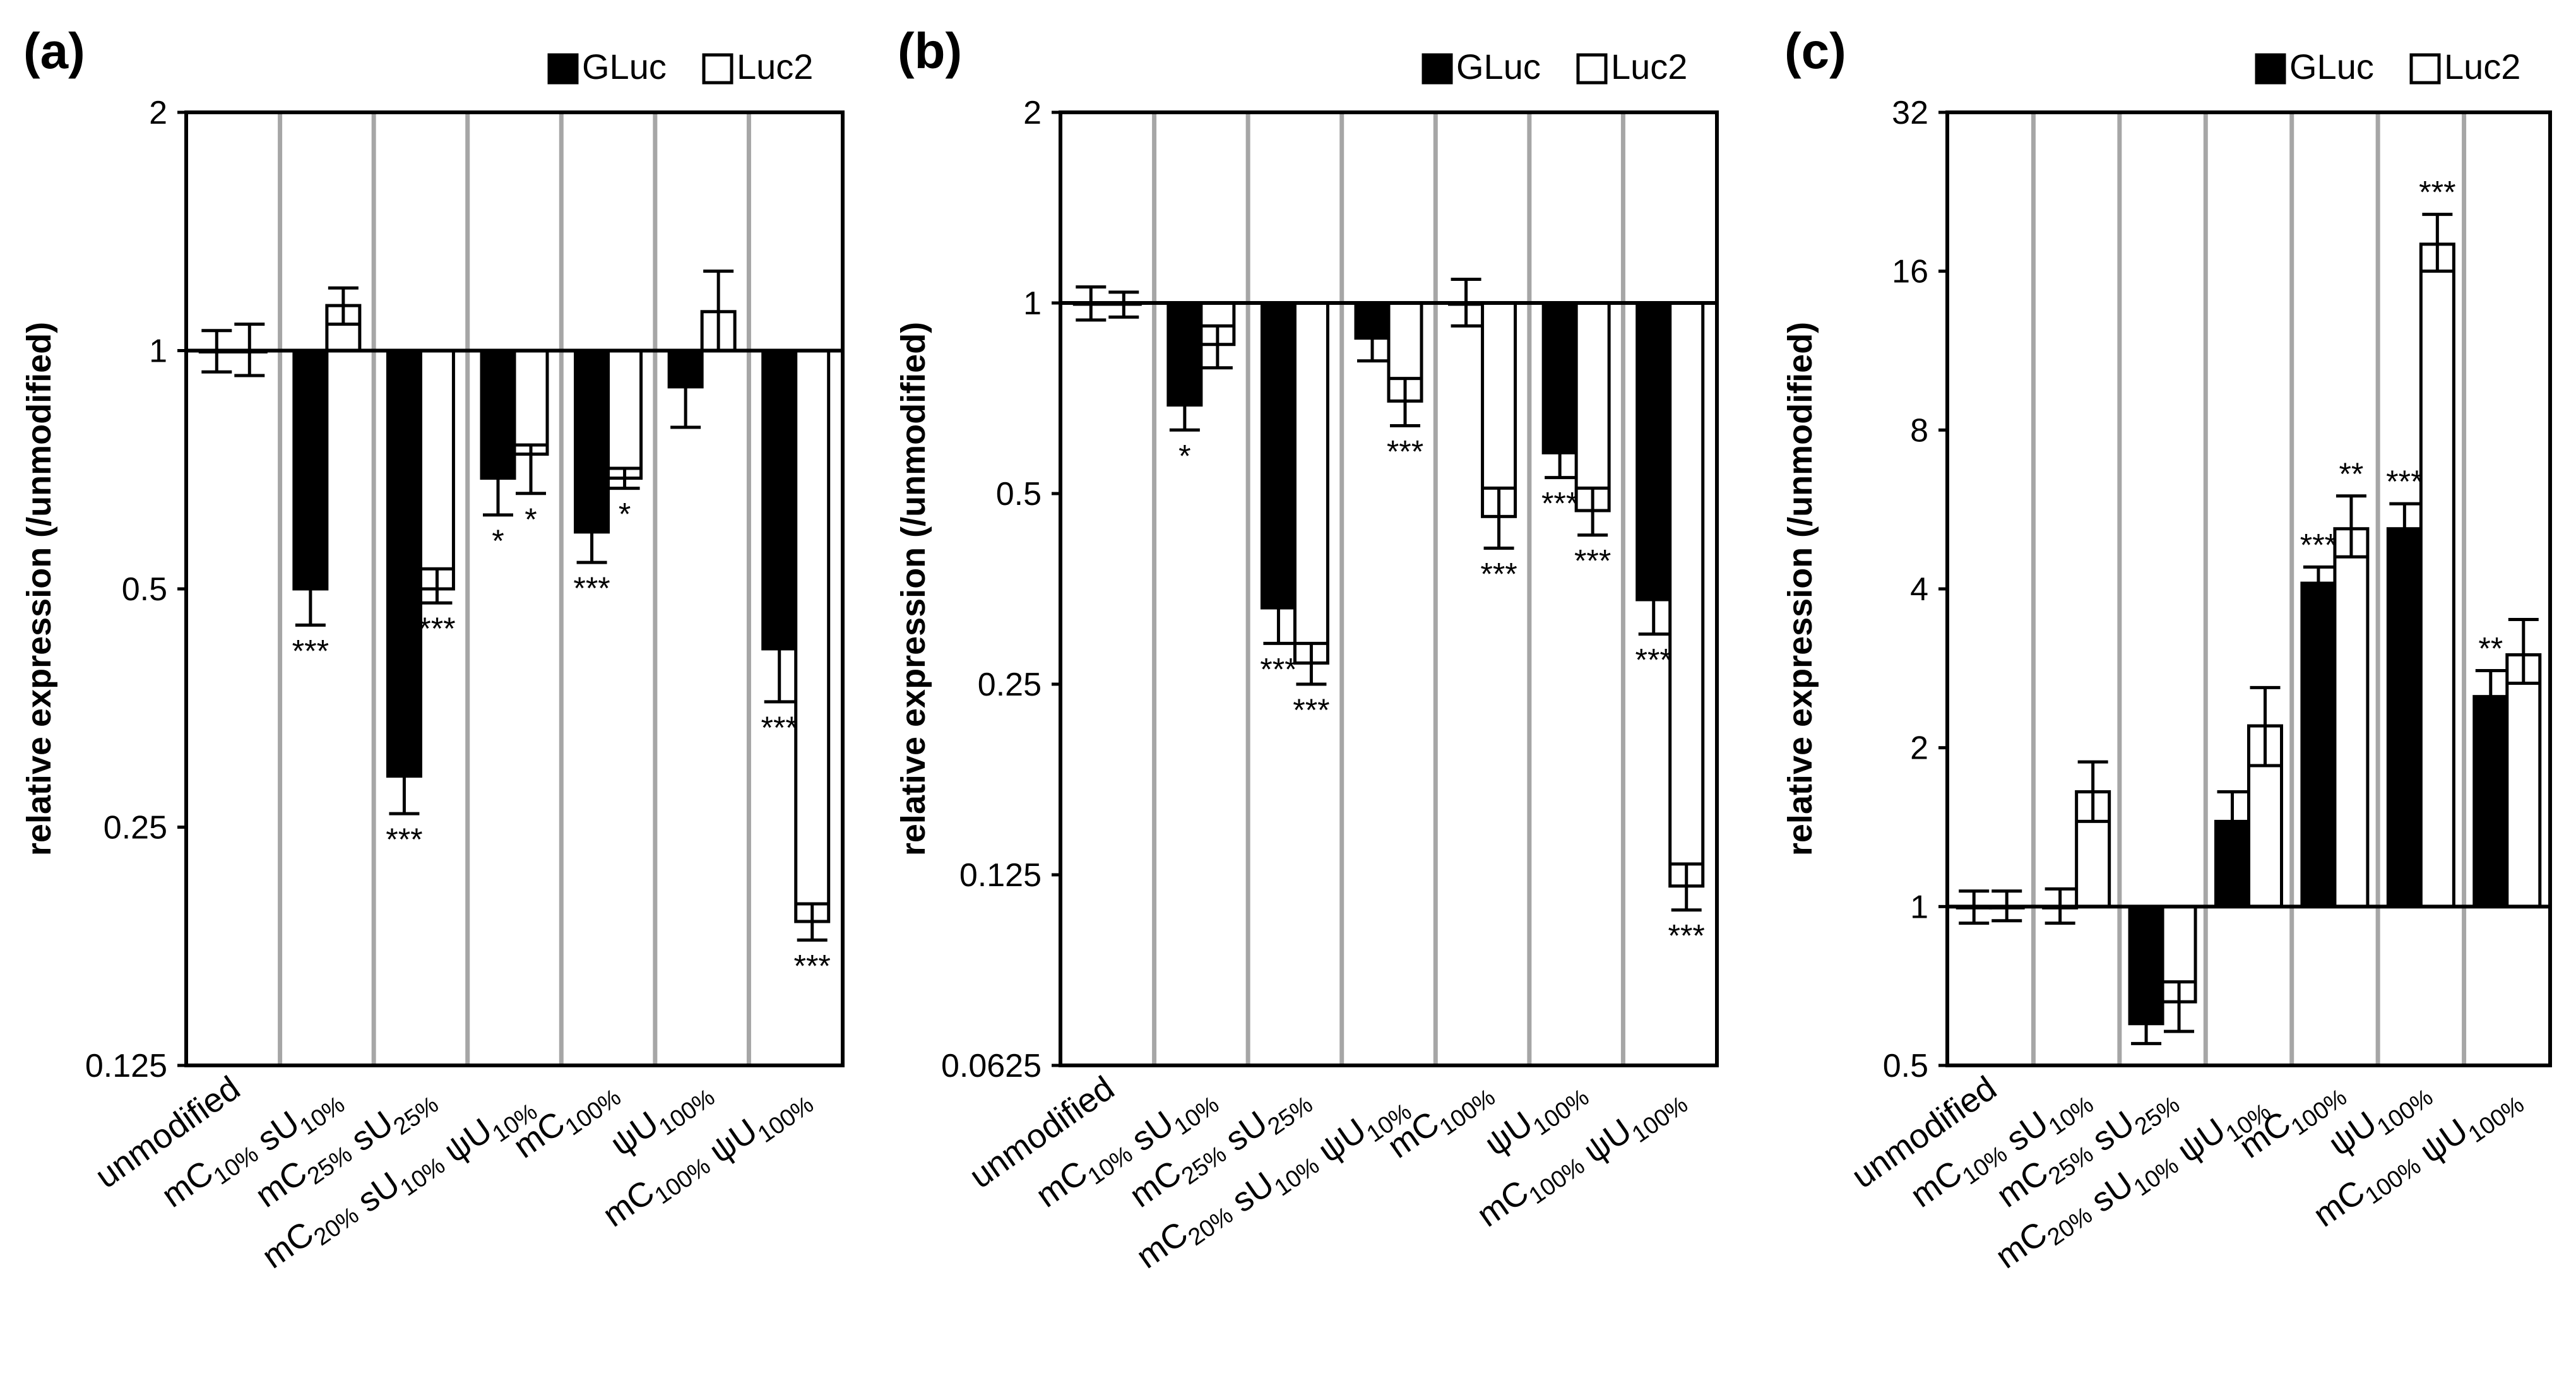  Describe the element at coordinates (1910, 113) in the screenshot. I see `y-tick-label: 32` at that location.